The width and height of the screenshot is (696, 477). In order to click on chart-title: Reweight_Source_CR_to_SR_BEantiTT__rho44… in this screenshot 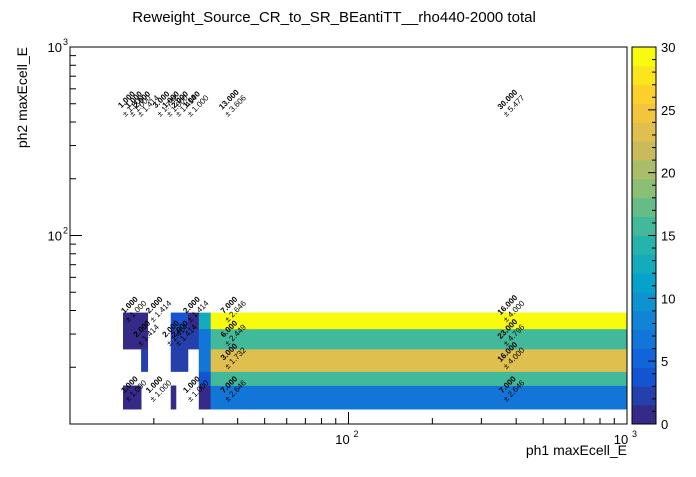, I will do `click(334, 17)`.